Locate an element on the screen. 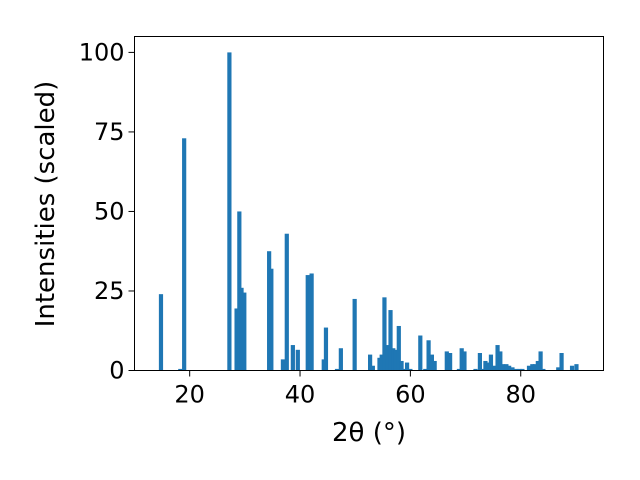 The width and height of the screenshot is (640, 480). y-tick-label: 0 is located at coordinates (116, 371).